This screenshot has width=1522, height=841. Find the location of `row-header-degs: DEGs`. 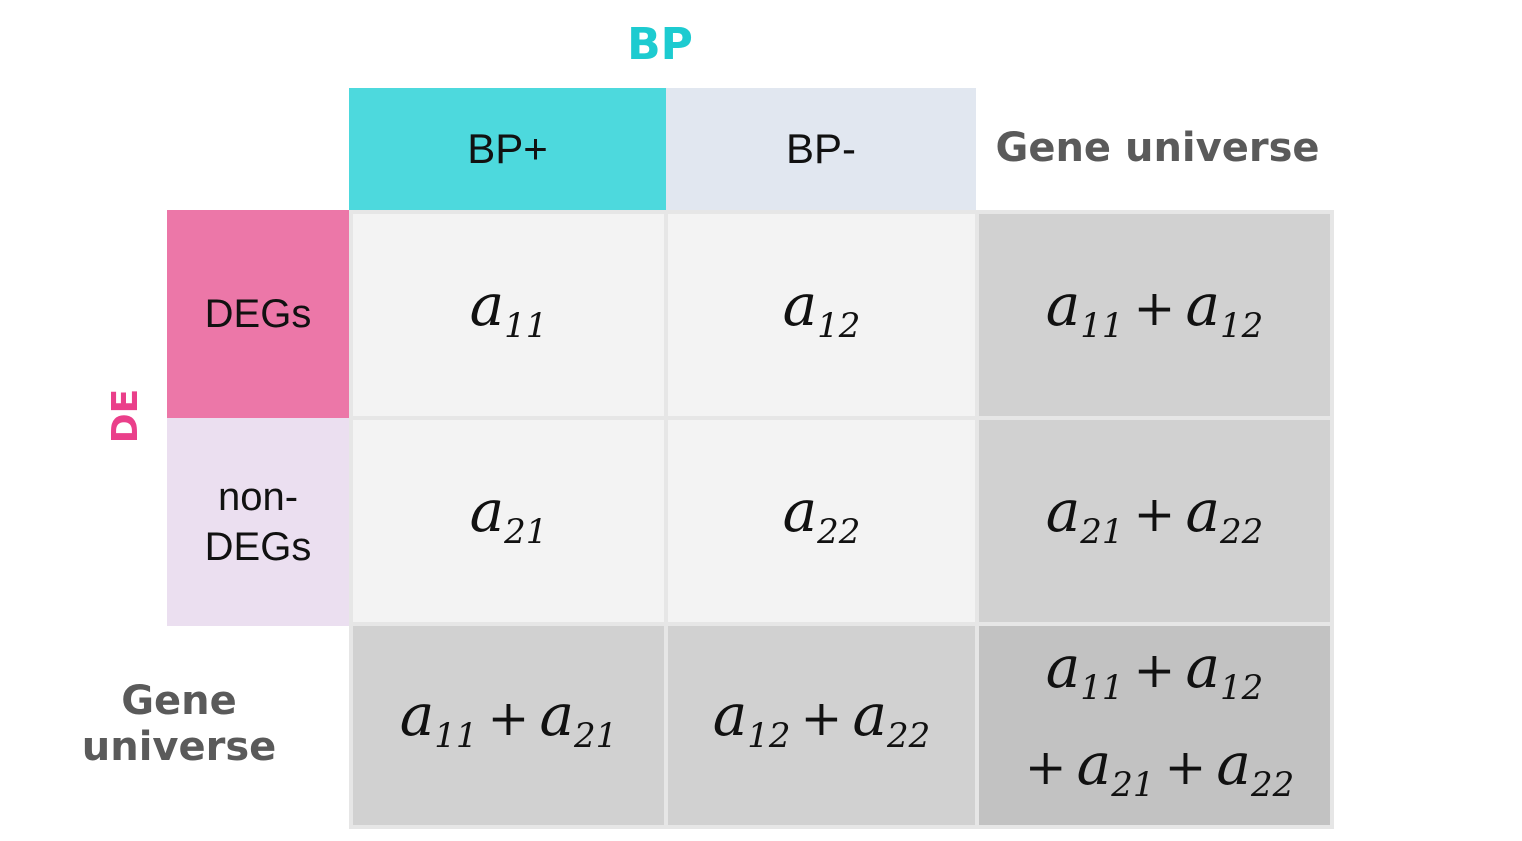

row-header-degs: DEGs is located at coordinates (258, 314).